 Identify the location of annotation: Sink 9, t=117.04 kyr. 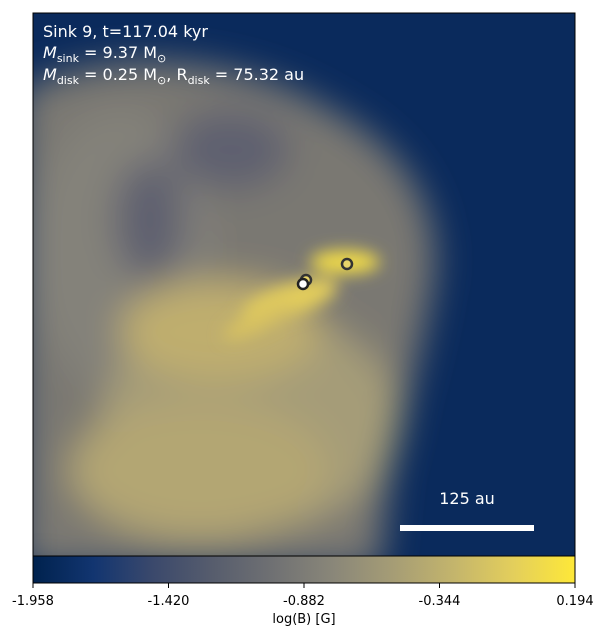
(125, 31).